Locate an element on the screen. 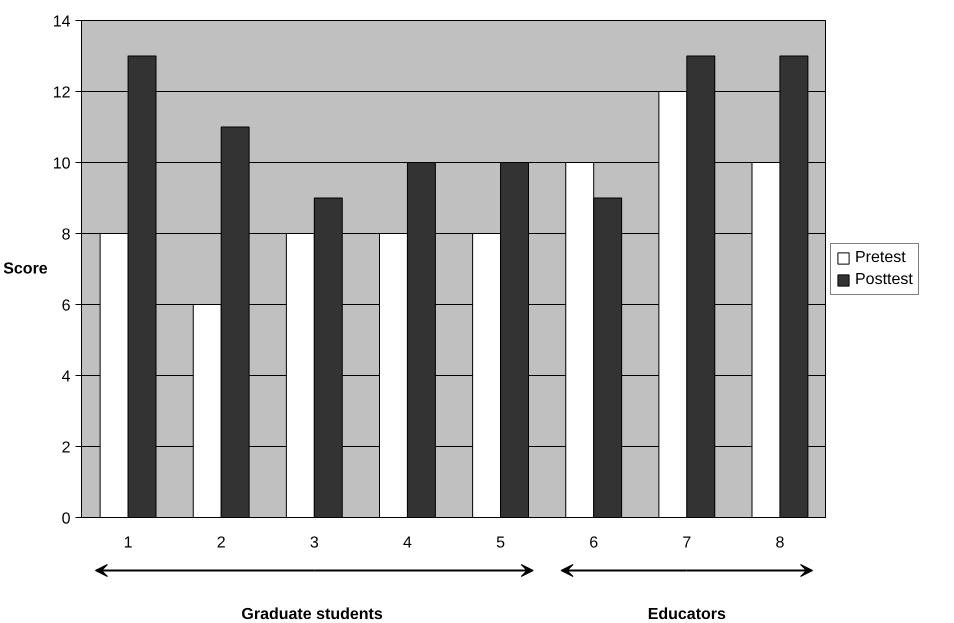 This screenshot has width=954, height=623. y-tick-label: 2 is located at coordinates (66, 448).